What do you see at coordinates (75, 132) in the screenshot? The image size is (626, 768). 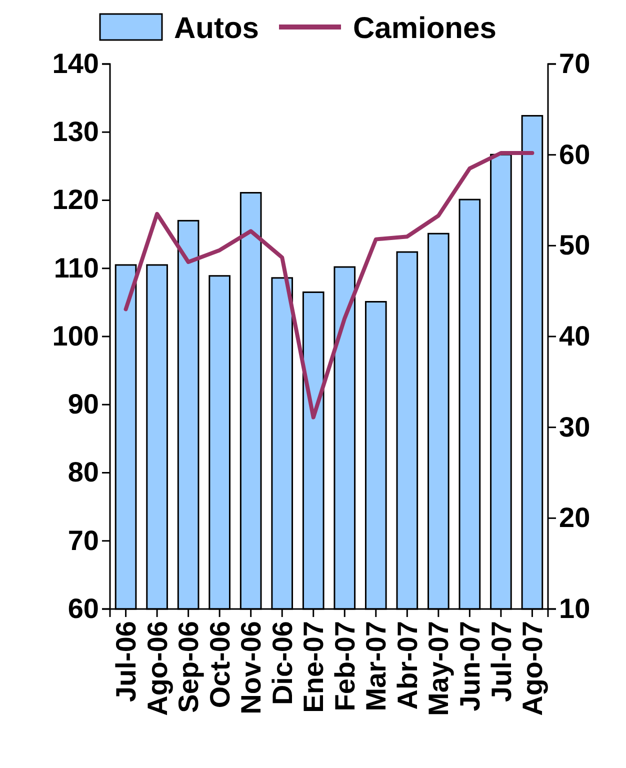 I see `y-tick-label: 130` at bounding box center [75, 132].